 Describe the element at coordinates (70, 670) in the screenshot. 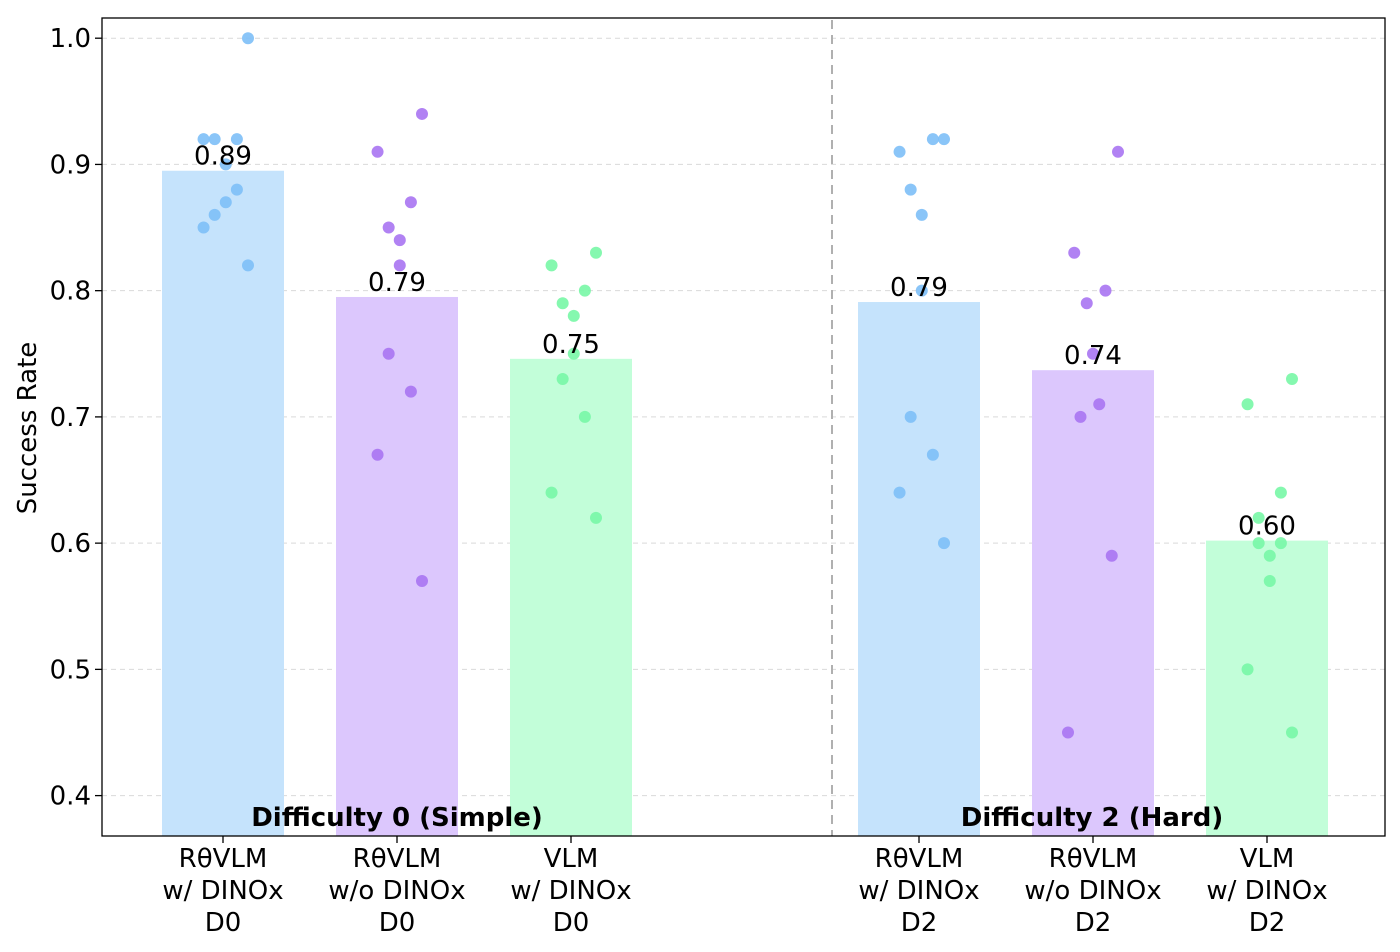

I see `y-tick-label: 0.5` at that location.